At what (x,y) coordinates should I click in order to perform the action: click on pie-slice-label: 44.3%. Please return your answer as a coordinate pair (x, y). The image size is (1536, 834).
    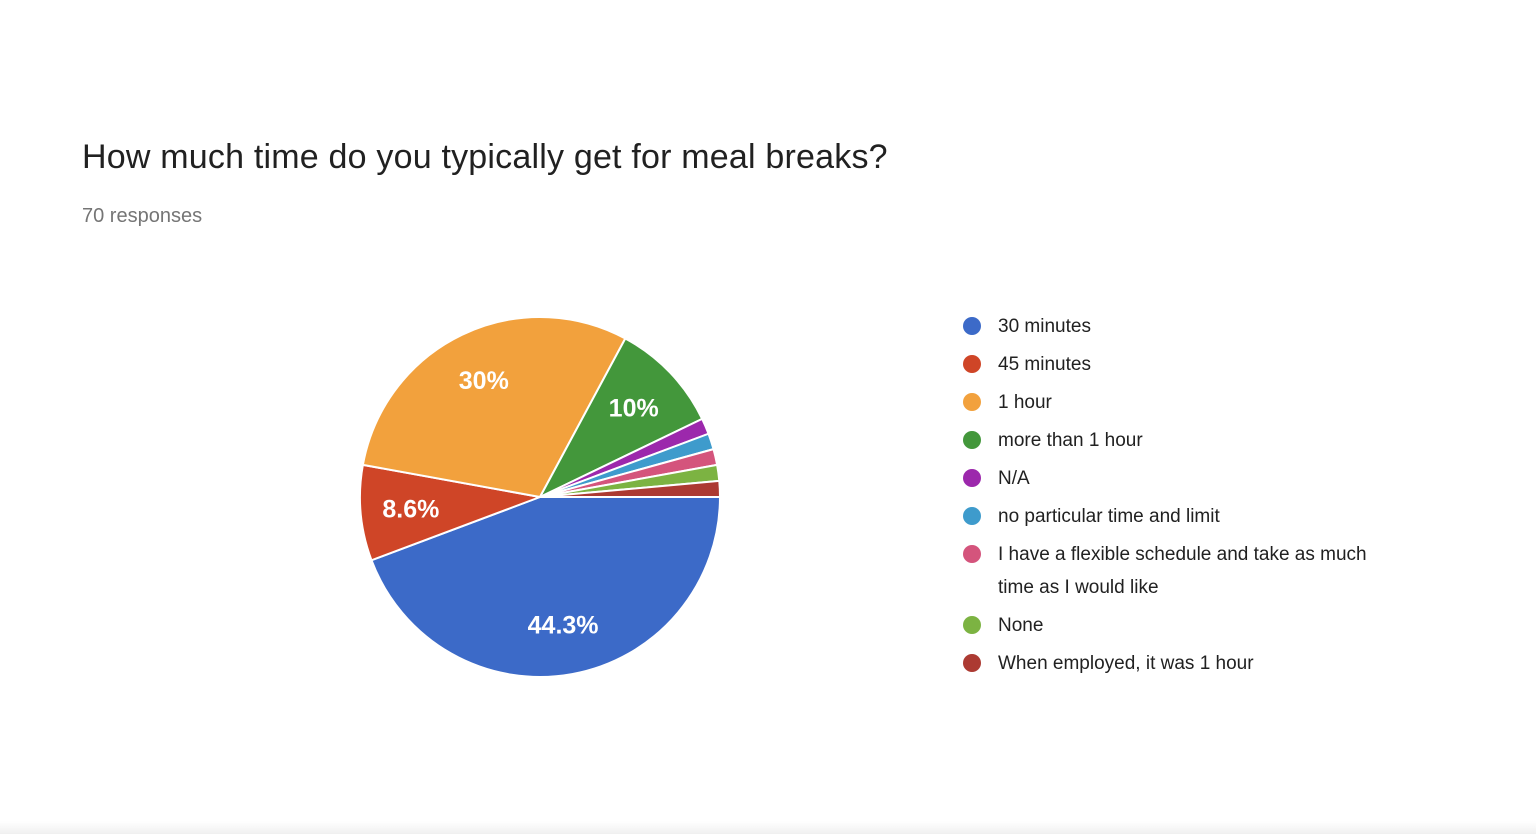
    Looking at the image, I should click on (563, 626).